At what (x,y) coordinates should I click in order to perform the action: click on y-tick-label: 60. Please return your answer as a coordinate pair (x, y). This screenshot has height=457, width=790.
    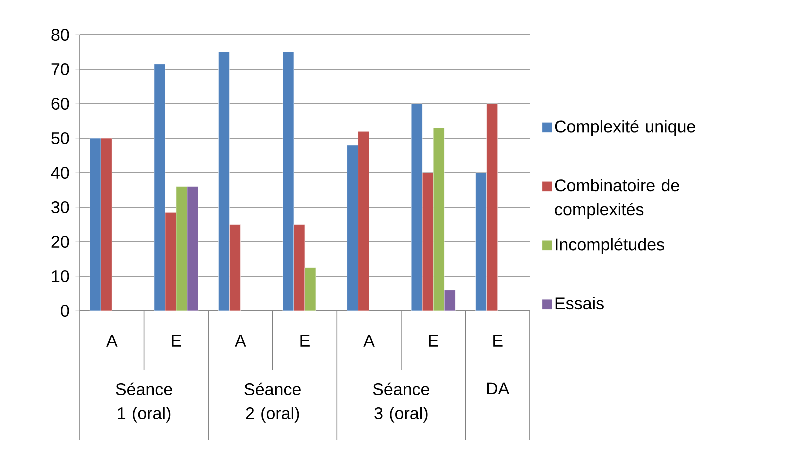
    Looking at the image, I should click on (61, 104).